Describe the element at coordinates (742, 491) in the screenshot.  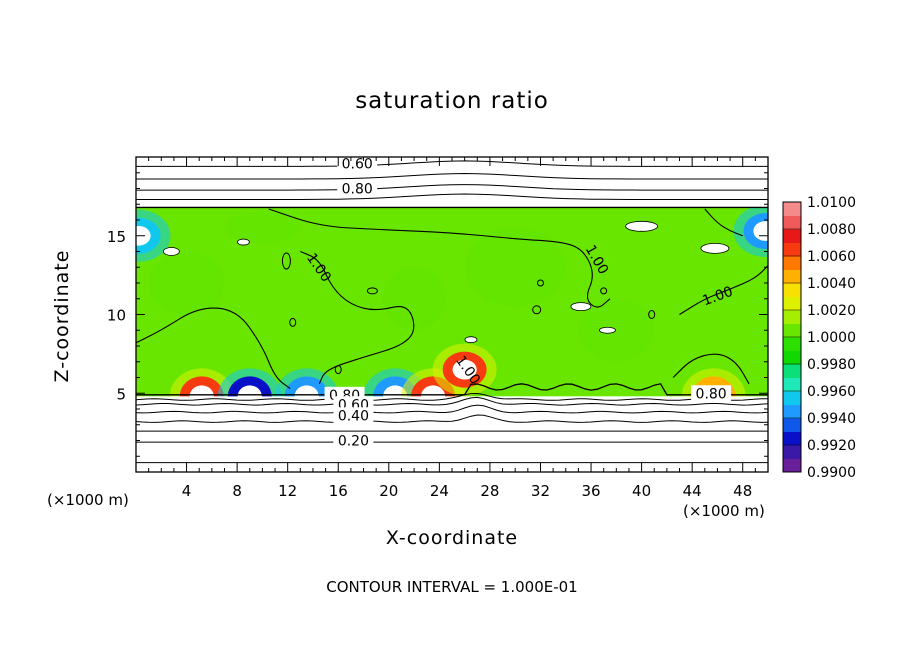
I see `x-tick-label: 48` at that location.